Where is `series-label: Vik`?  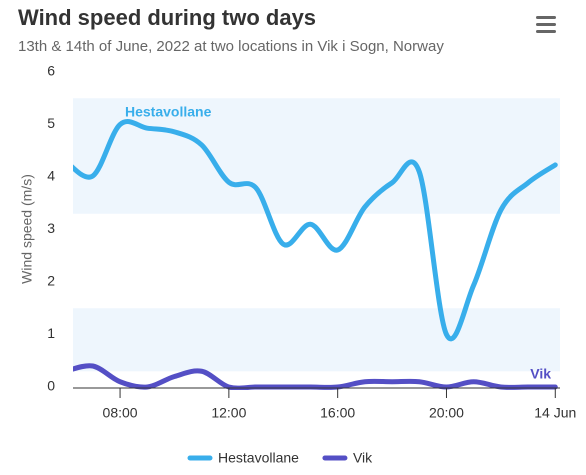
series-label: Vik is located at coordinates (540, 374).